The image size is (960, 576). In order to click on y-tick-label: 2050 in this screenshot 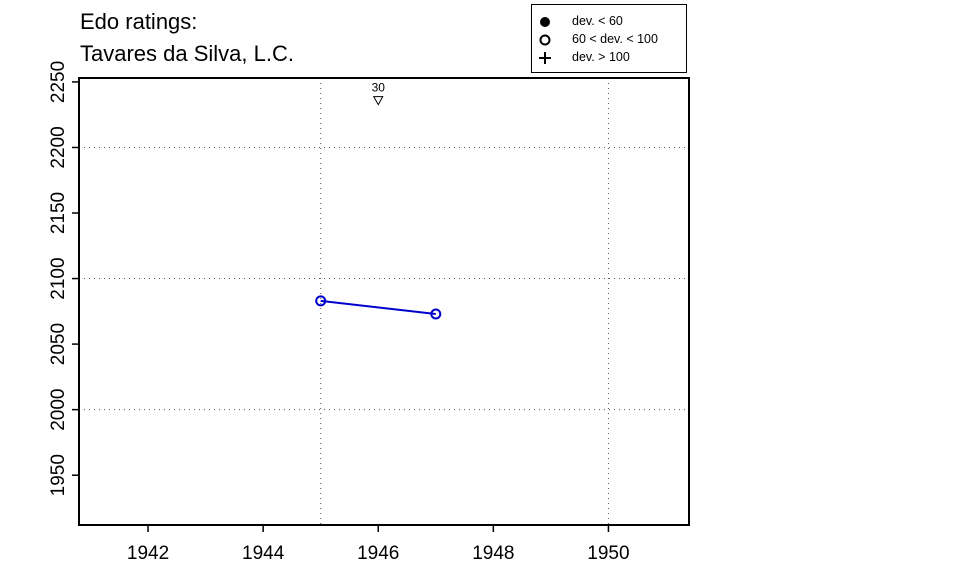, I will do `click(58, 344)`.